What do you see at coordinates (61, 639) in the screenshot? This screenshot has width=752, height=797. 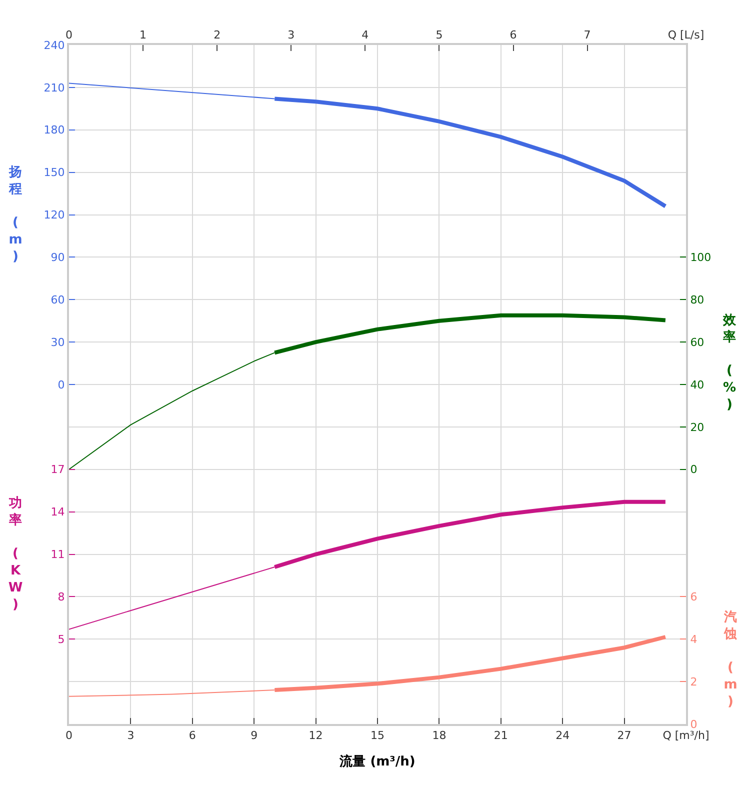 I see `y-tick-label: 5` at bounding box center [61, 639].